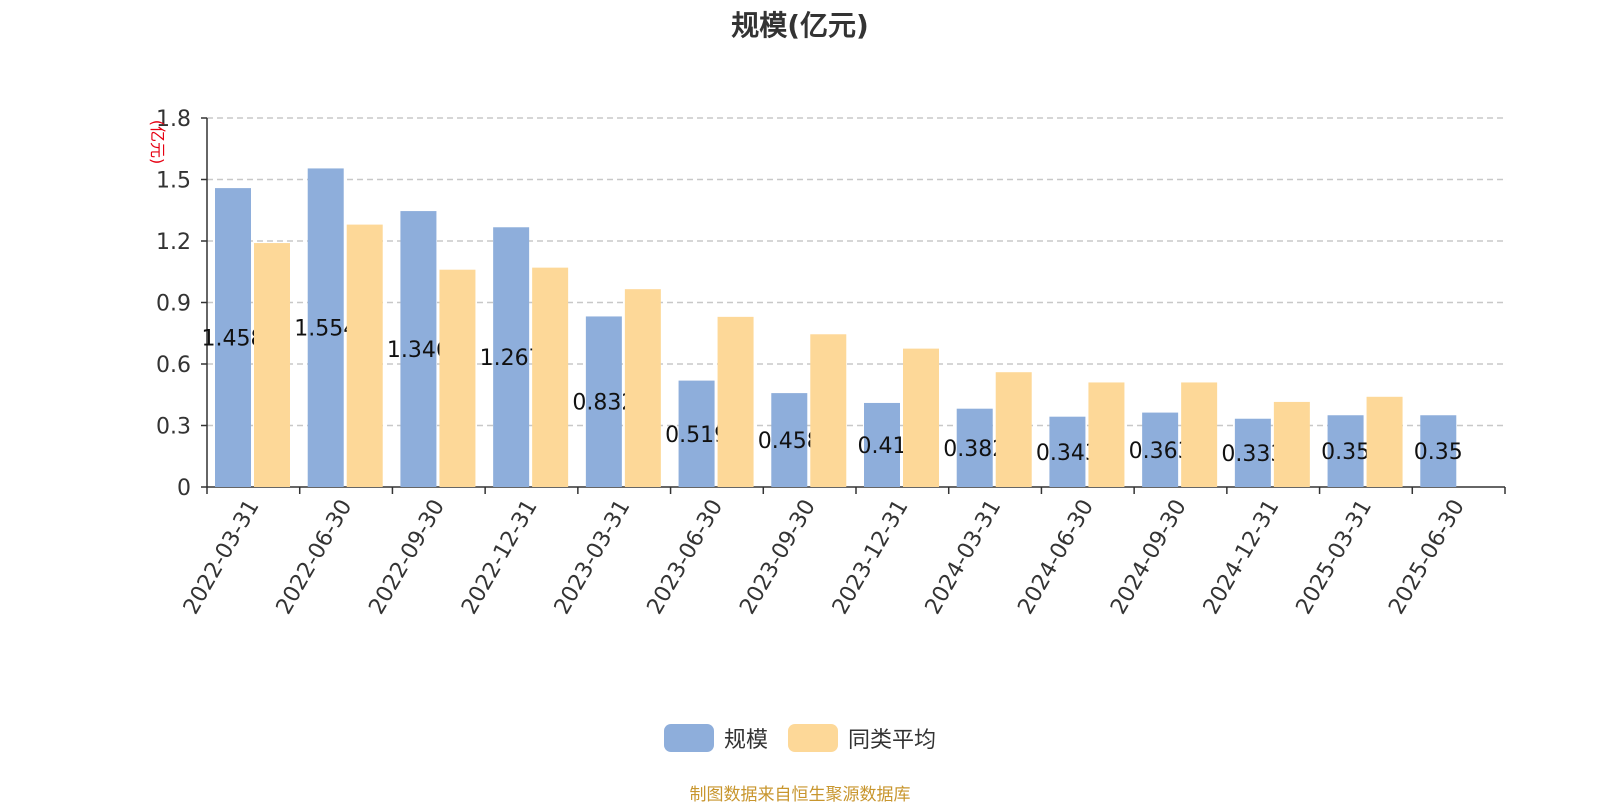 The image size is (1600, 805). What do you see at coordinates (1335, 557) in the screenshot?
I see `x-tick-label: 2025-03-31` at bounding box center [1335, 557].